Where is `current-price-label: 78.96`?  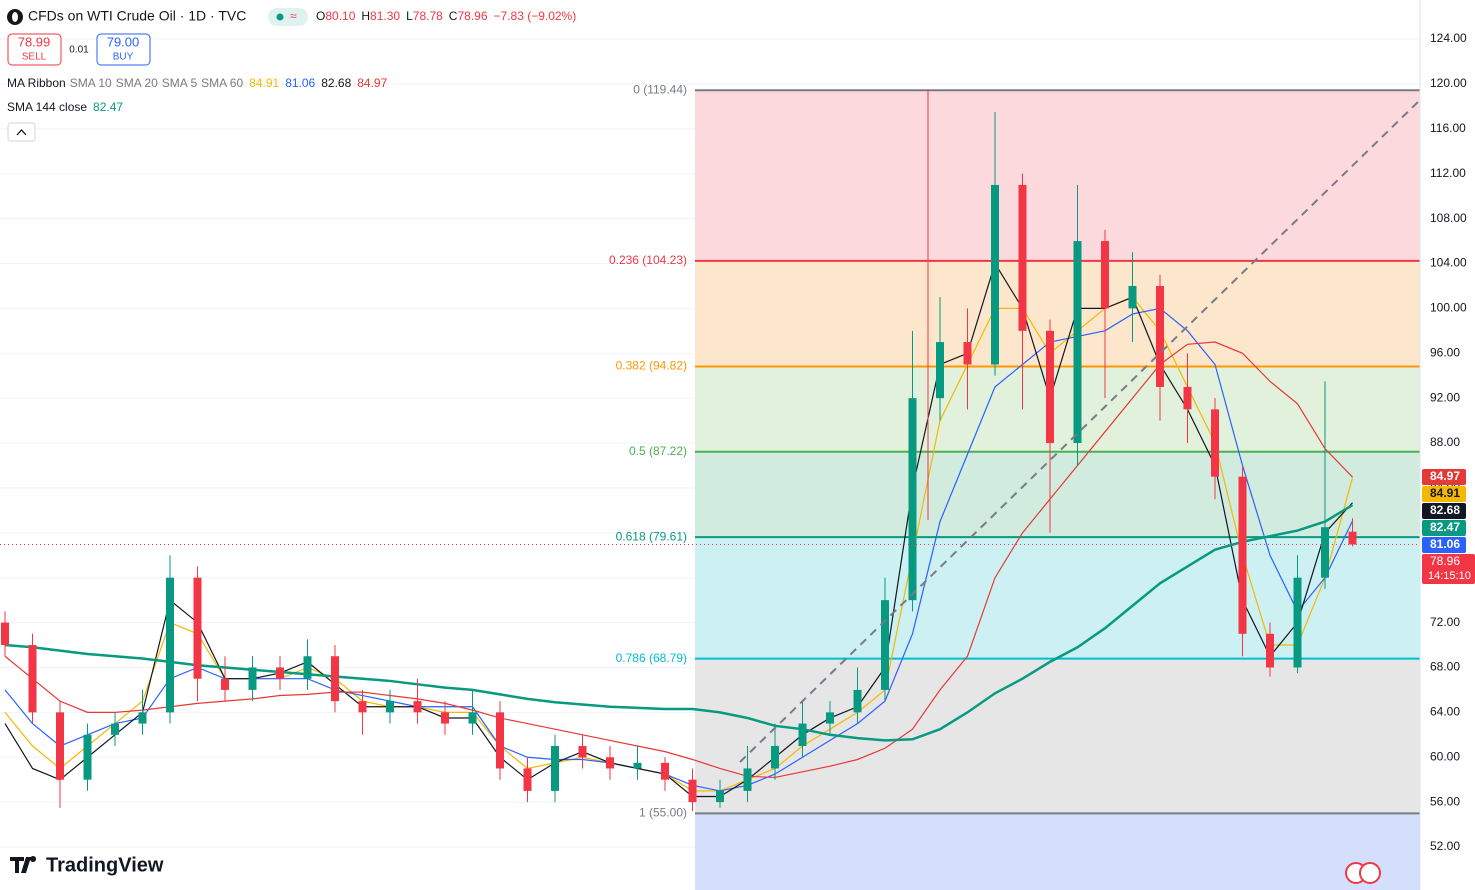 current-price-label: 78.96 is located at coordinates (1445, 561).